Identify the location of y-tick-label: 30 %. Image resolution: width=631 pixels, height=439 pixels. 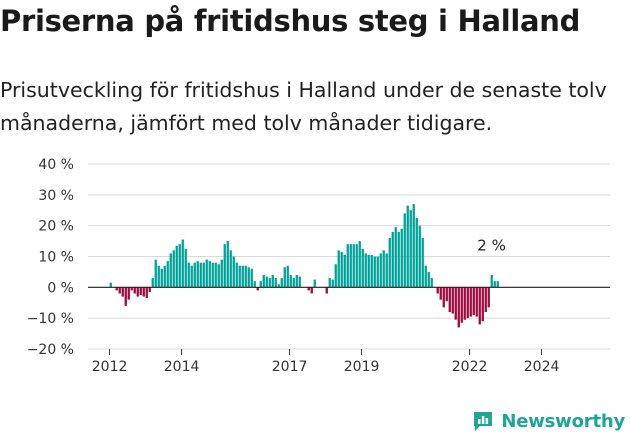
(56, 196).